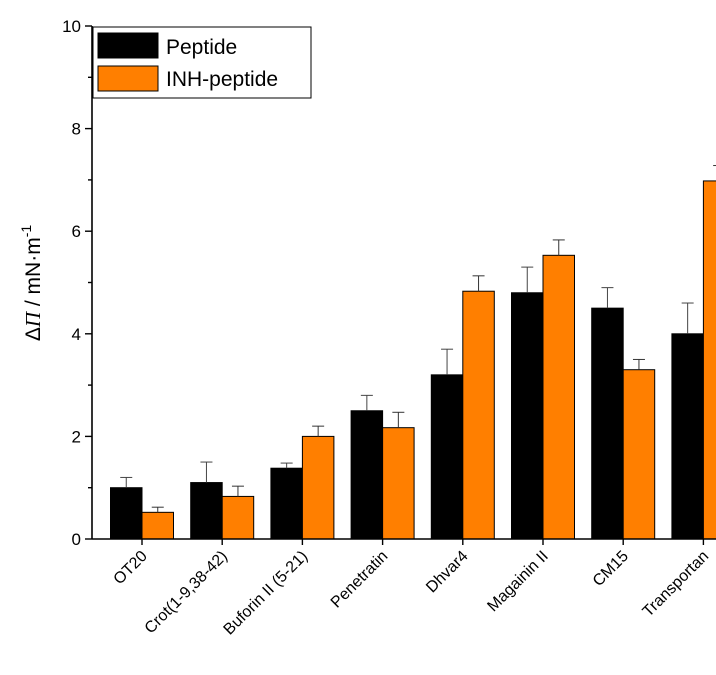  I want to click on x-tick-label-6: CM15, so click(611, 569).